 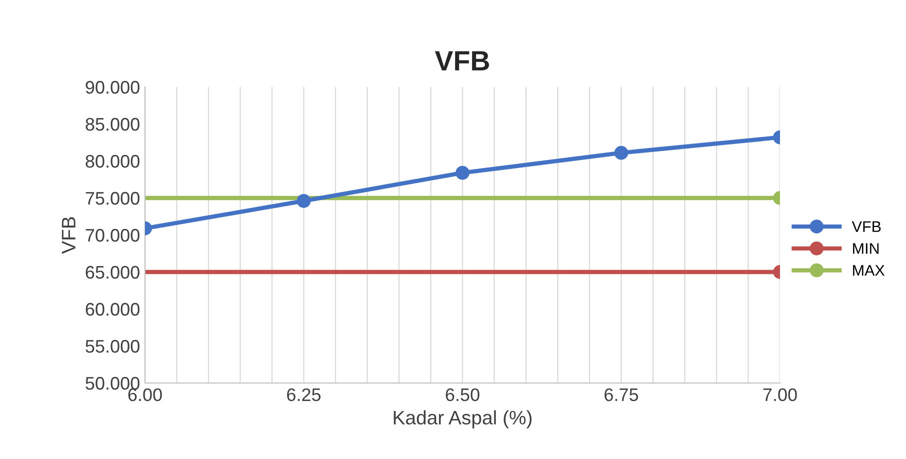 I want to click on legend-label: MAX, so click(x=869, y=270).